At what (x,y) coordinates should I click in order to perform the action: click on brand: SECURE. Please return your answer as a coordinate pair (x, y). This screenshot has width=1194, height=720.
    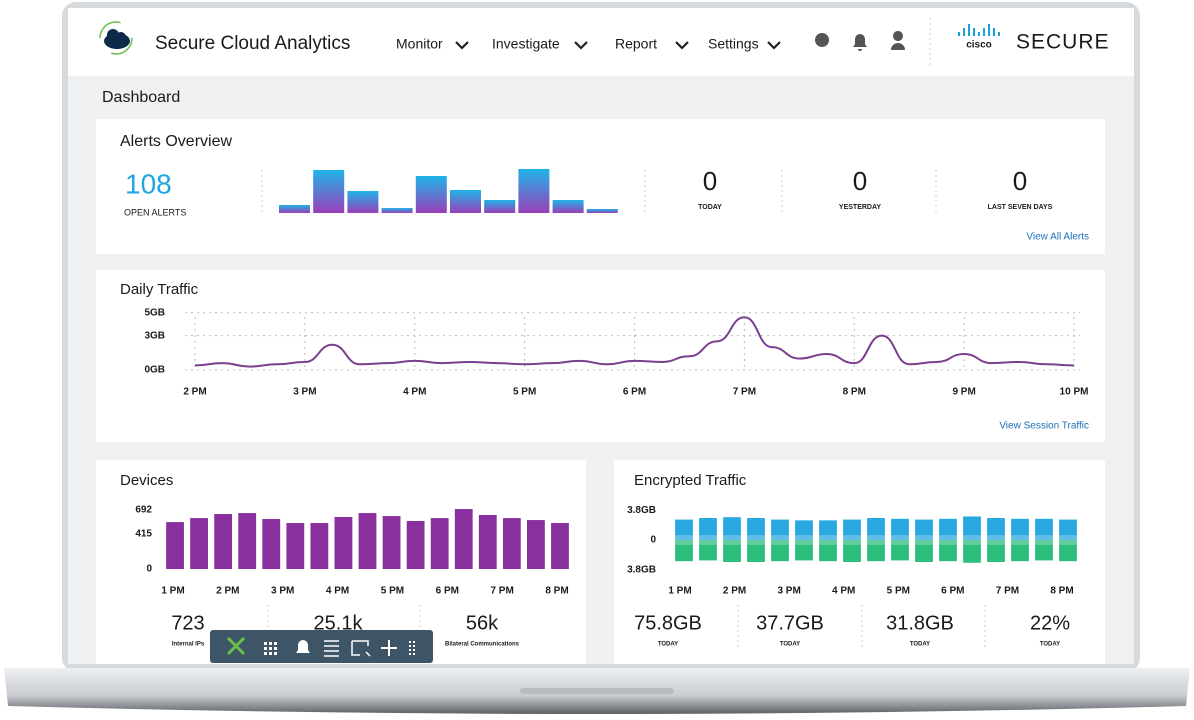
    Looking at the image, I should click on (1063, 42).